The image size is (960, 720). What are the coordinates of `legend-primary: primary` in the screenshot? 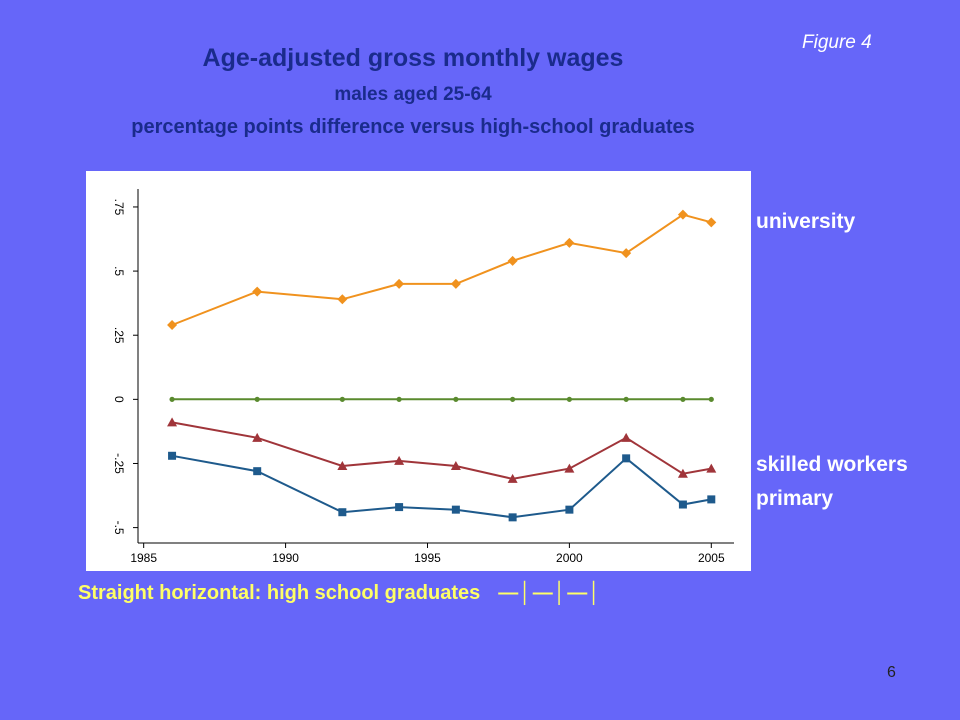 It's located at (795, 498).